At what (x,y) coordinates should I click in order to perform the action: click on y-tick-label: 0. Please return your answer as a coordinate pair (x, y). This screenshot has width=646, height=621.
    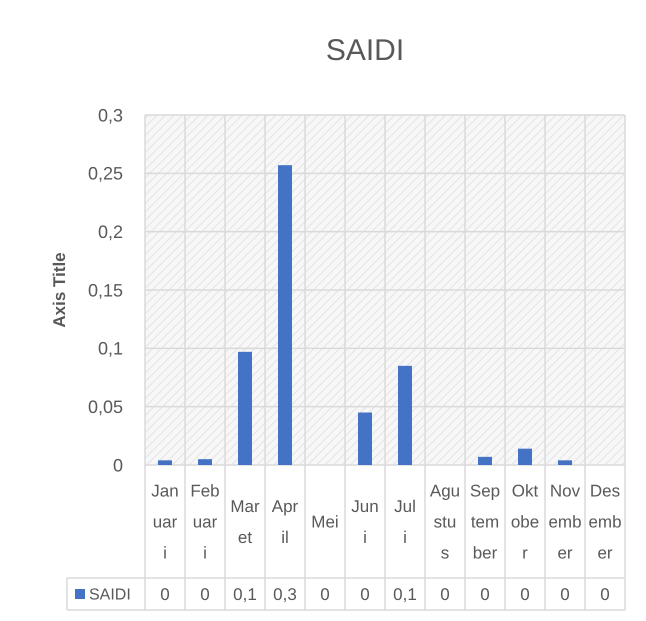
    Looking at the image, I should click on (117, 465).